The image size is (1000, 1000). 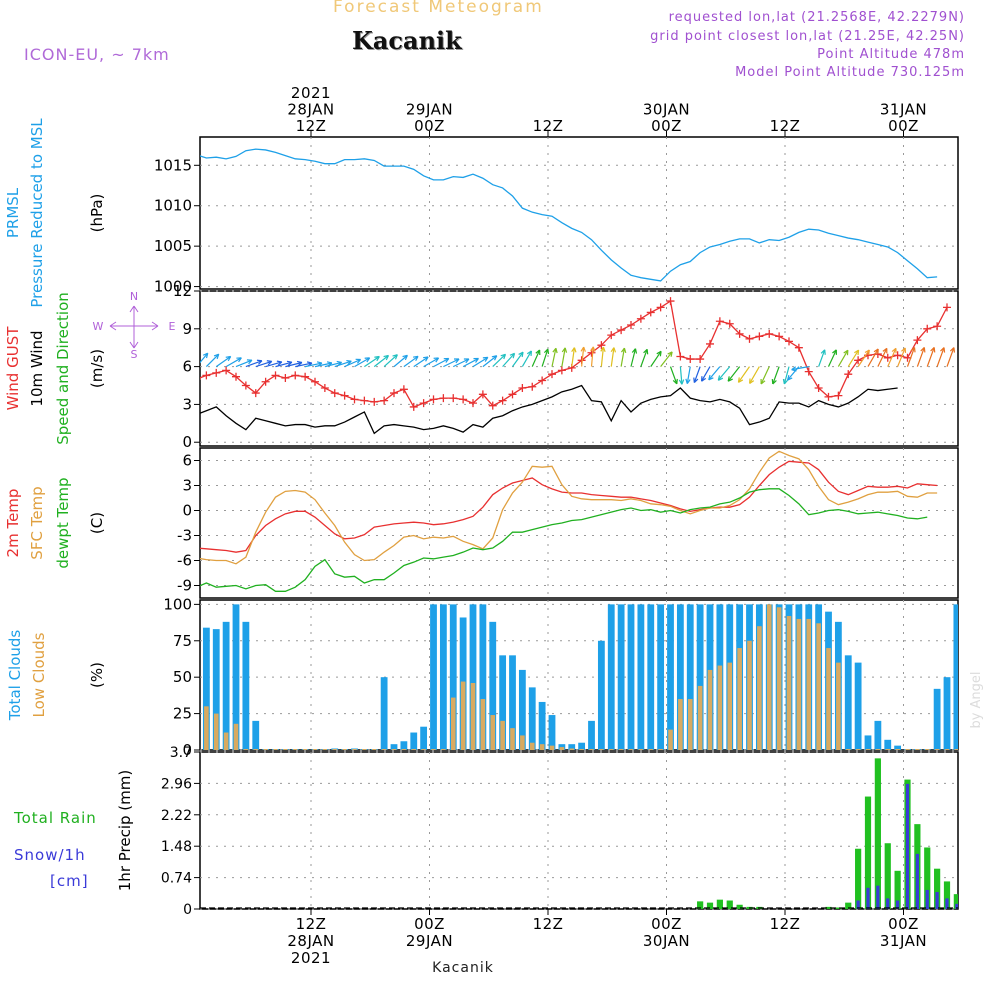 I want to click on panel-frame, so click(x=579, y=830).